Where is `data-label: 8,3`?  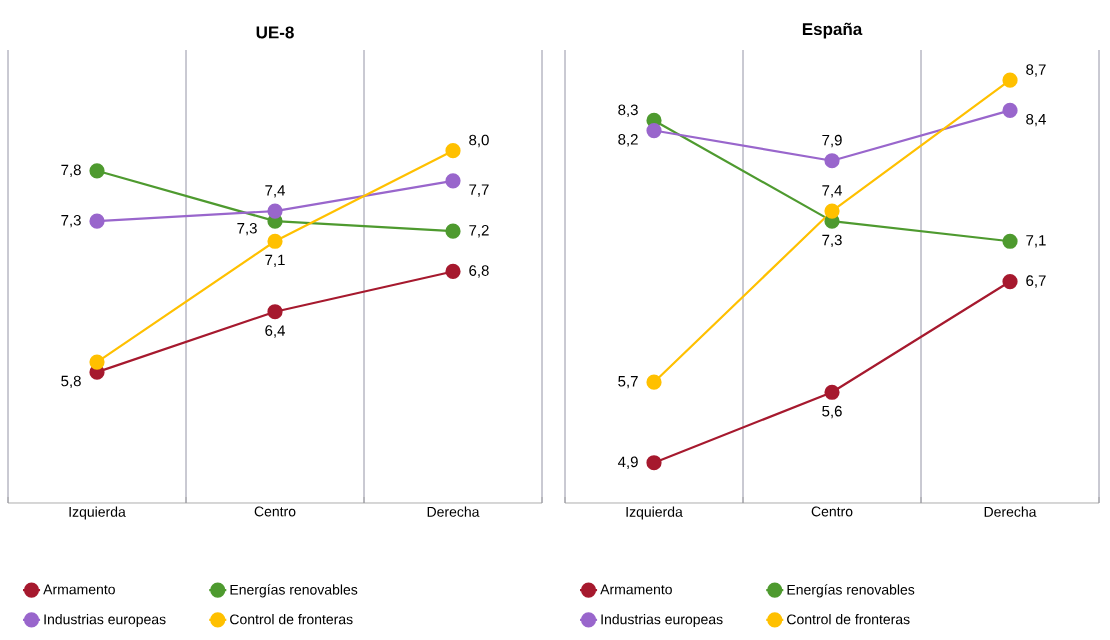 data-label: 8,3 is located at coordinates (628, 110).